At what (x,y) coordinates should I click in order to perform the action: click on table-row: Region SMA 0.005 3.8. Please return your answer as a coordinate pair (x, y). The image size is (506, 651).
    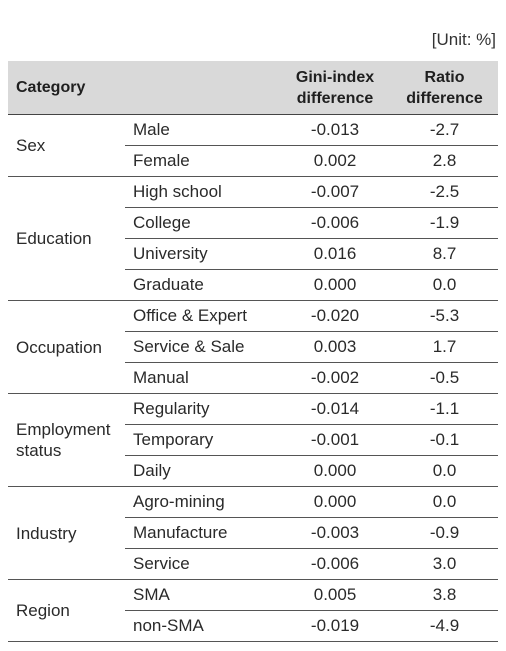
    Looking at the image, I should click on (253, 610).